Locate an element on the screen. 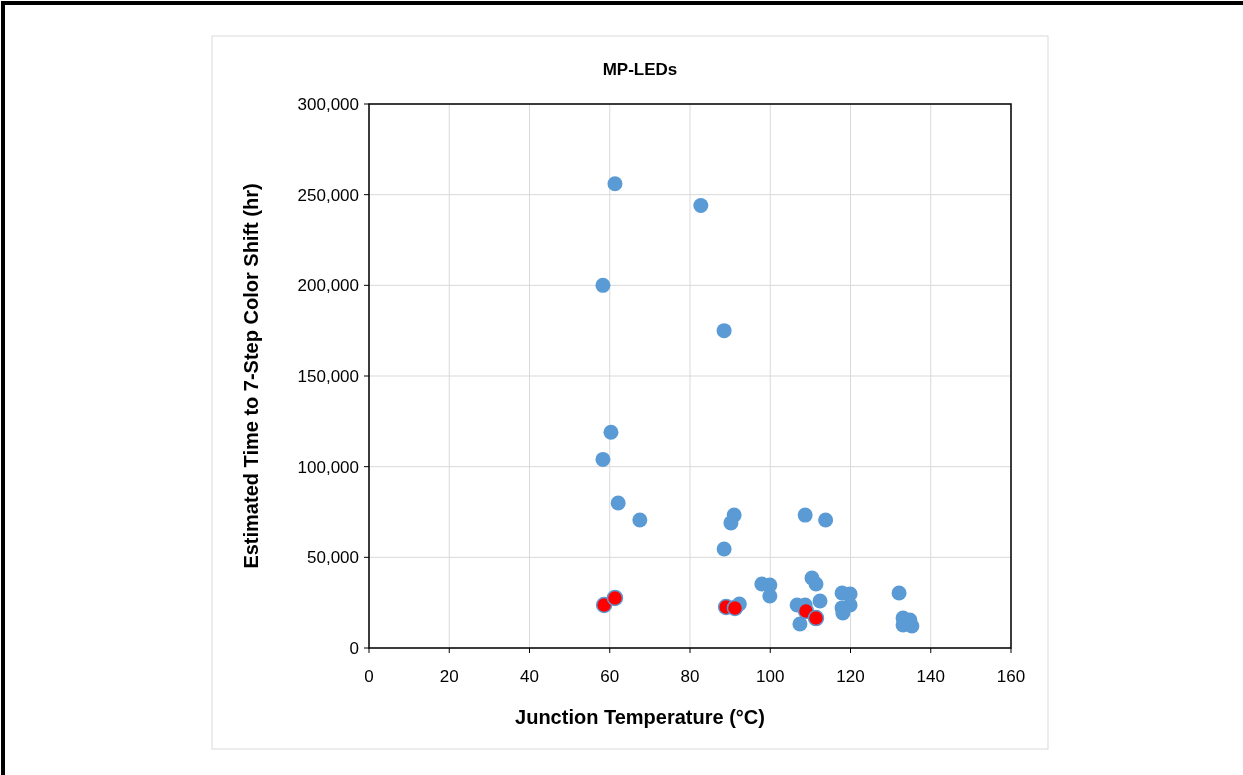 The height and width of the screenshot is (775, 1243). x-tick-label: 160 is located at coordinates (1011, 676).